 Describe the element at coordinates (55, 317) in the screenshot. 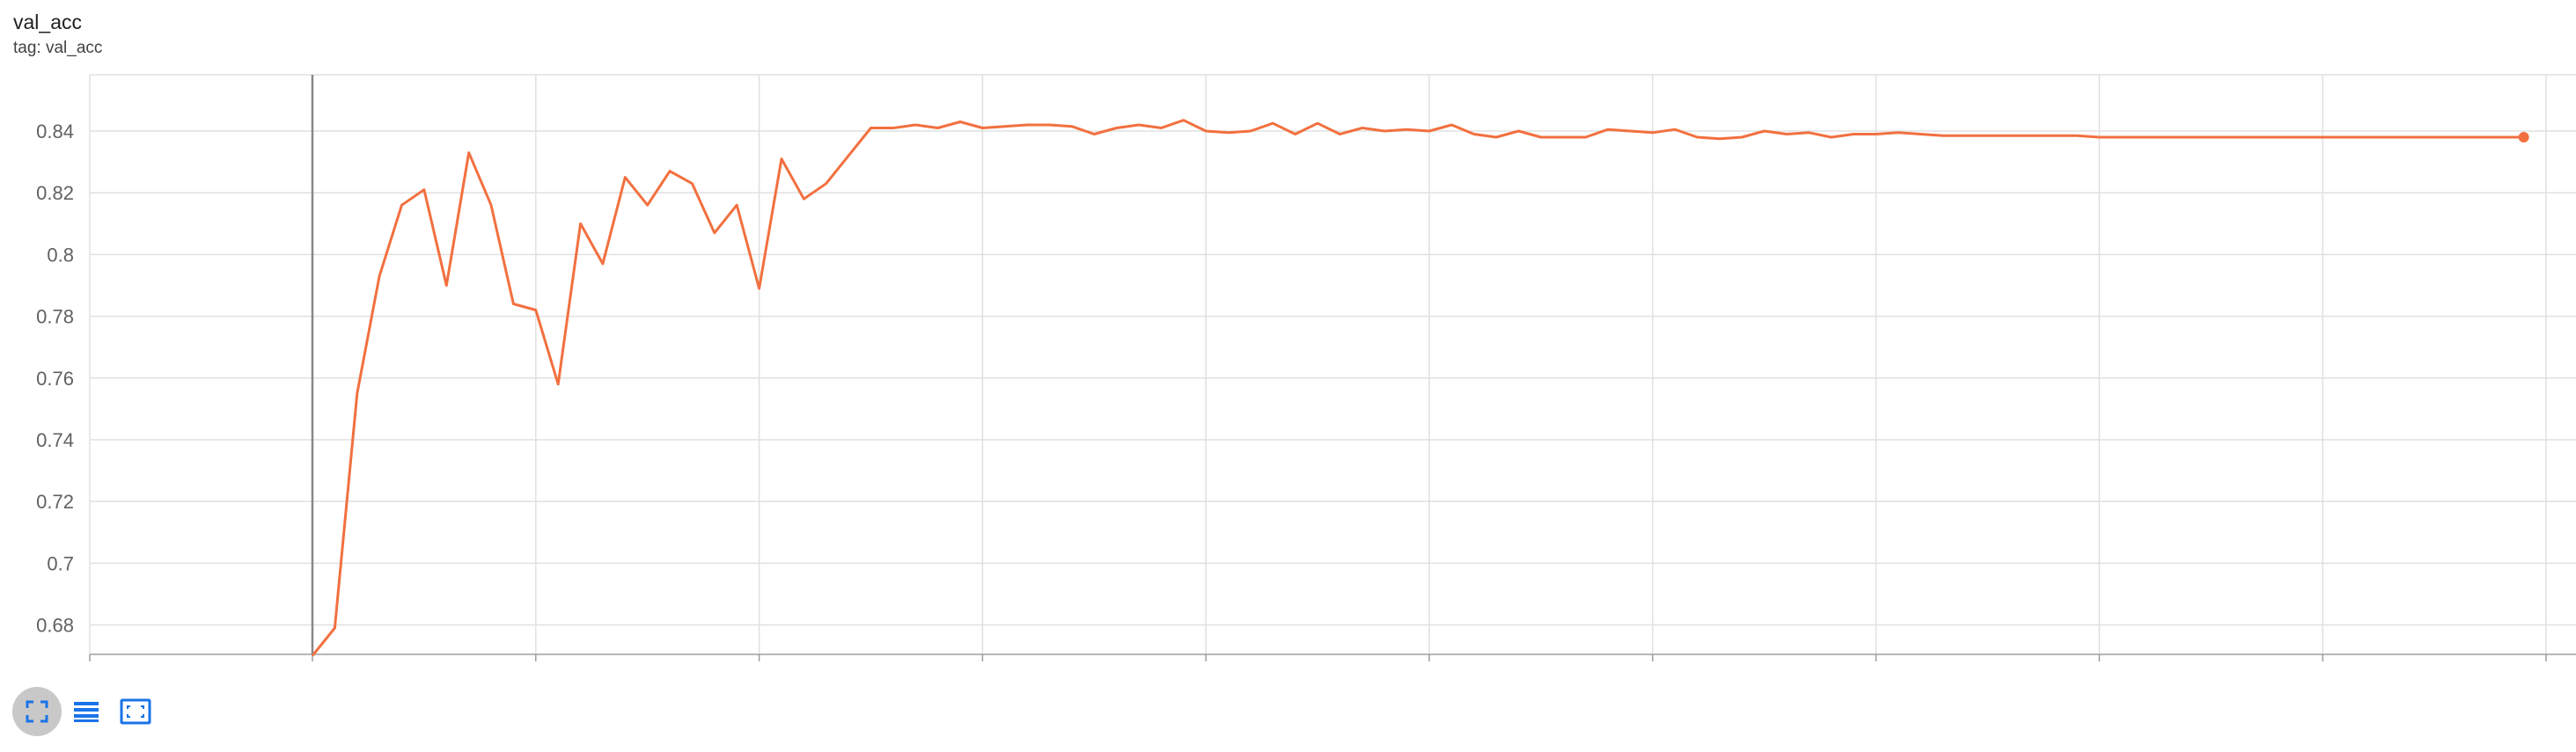

I see `y-tick-label: 0.78` at that location.